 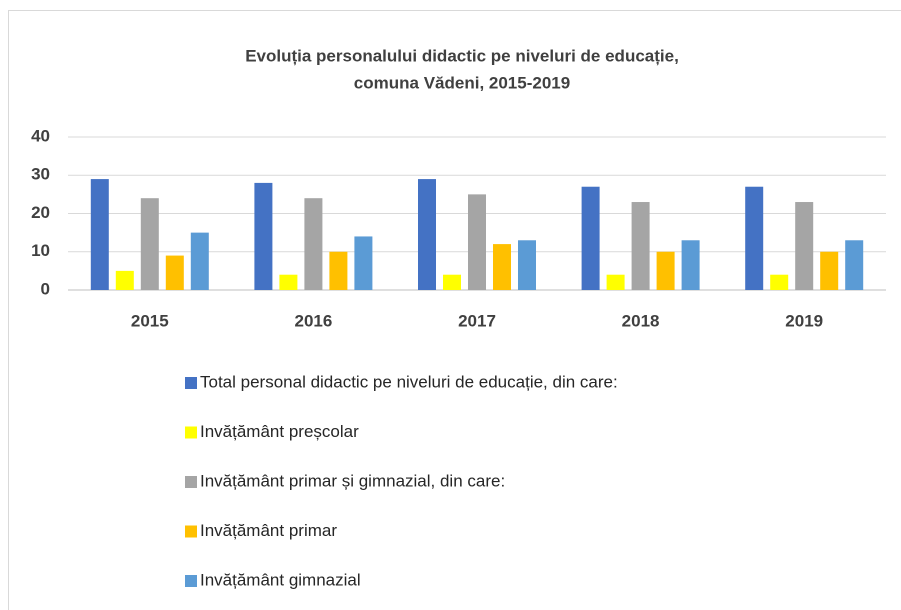 What do you see at coordinates (279, 431) in the screenshot?
I see `legend-label: Invățământ preșcolar` at bounding box center [279, 431].